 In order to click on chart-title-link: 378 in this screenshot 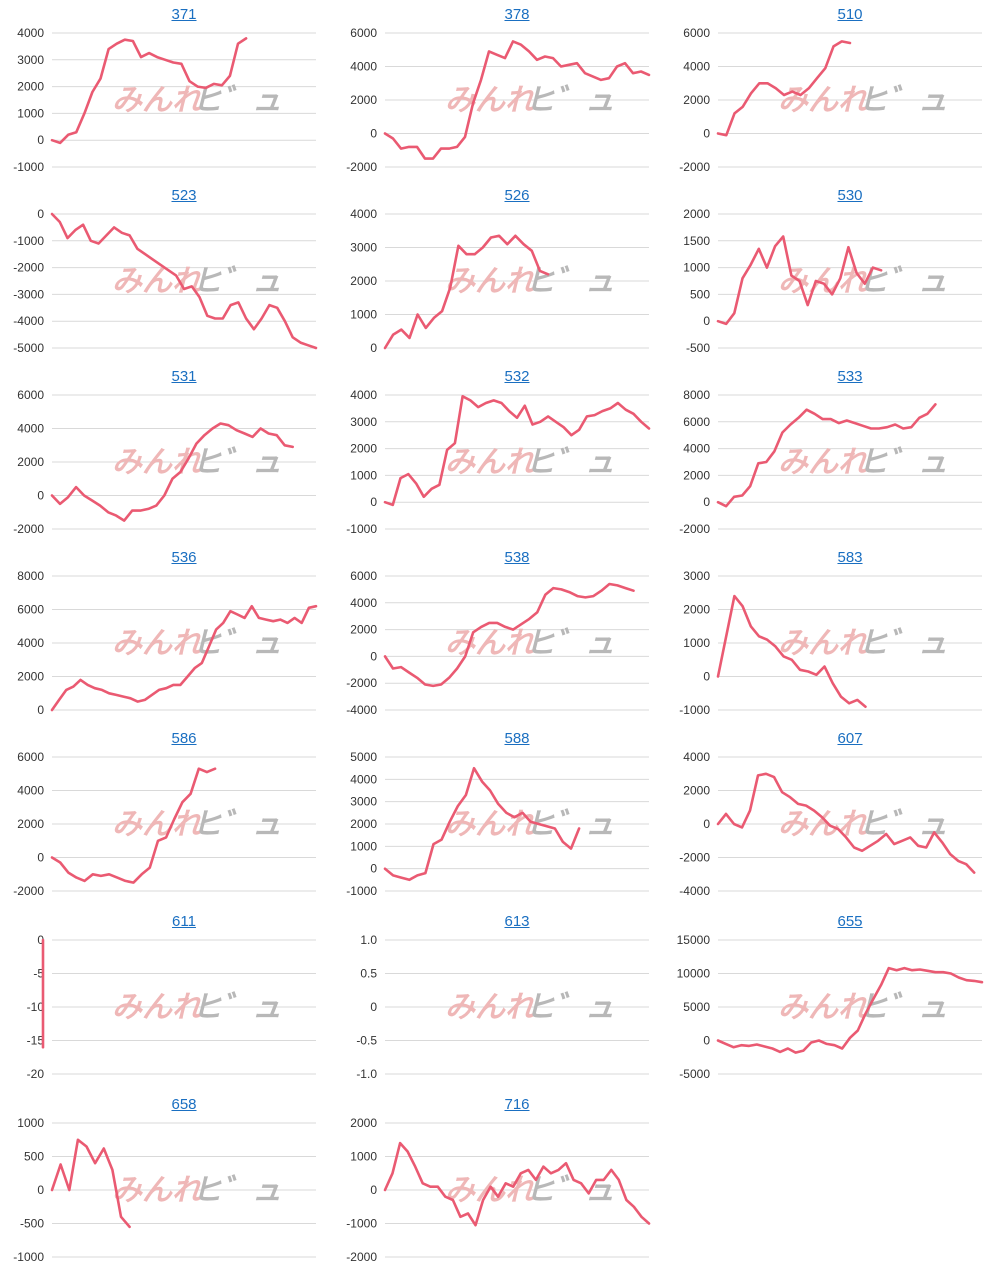, I will do `click(517, 14)`.